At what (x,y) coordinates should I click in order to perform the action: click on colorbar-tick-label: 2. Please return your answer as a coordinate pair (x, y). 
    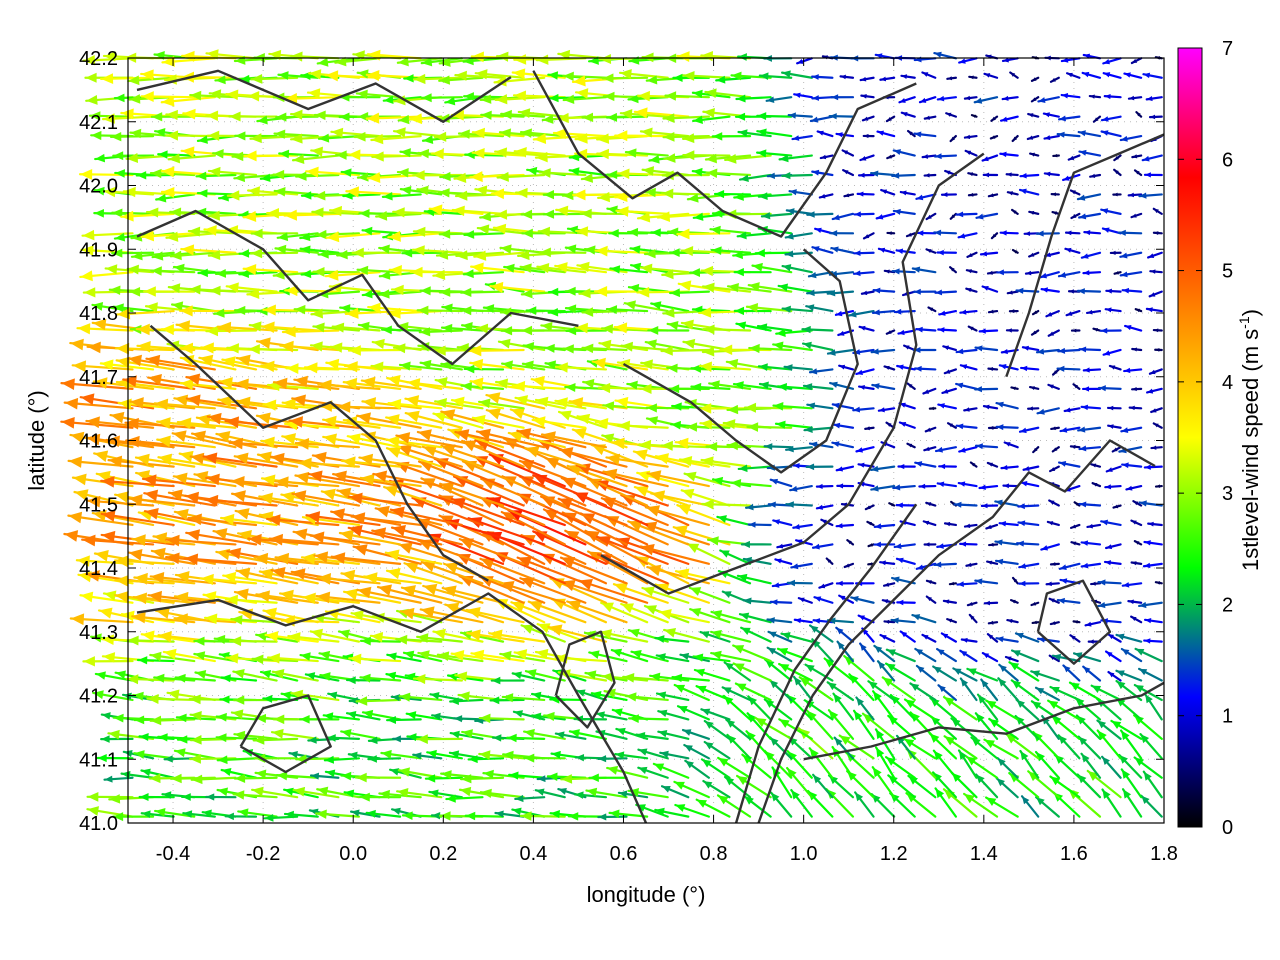
    Looking at the image, I should click on (1227, 605).